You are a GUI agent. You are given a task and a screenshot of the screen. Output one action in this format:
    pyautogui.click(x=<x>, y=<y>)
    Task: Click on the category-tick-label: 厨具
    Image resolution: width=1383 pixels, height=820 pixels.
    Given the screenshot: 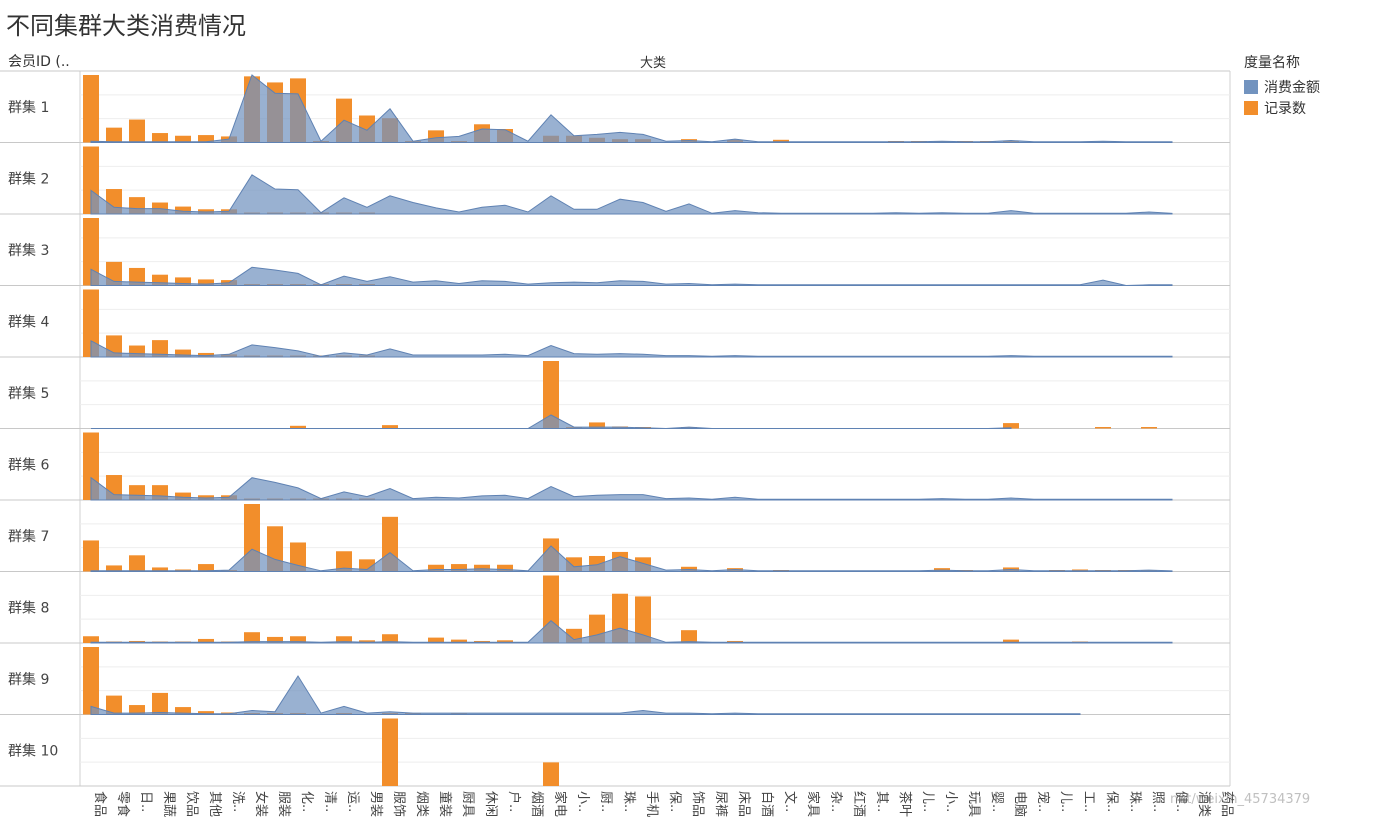 What is the action you would take?
    pyautogui.click(x=467, y=804)
    